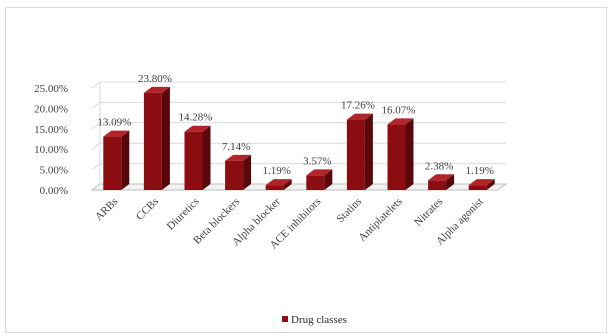 This screenshot has height=336, width=612. Describe the element at coordinates (196, 118) in the screenshot. I see `data-label: 14.28%` at that location.